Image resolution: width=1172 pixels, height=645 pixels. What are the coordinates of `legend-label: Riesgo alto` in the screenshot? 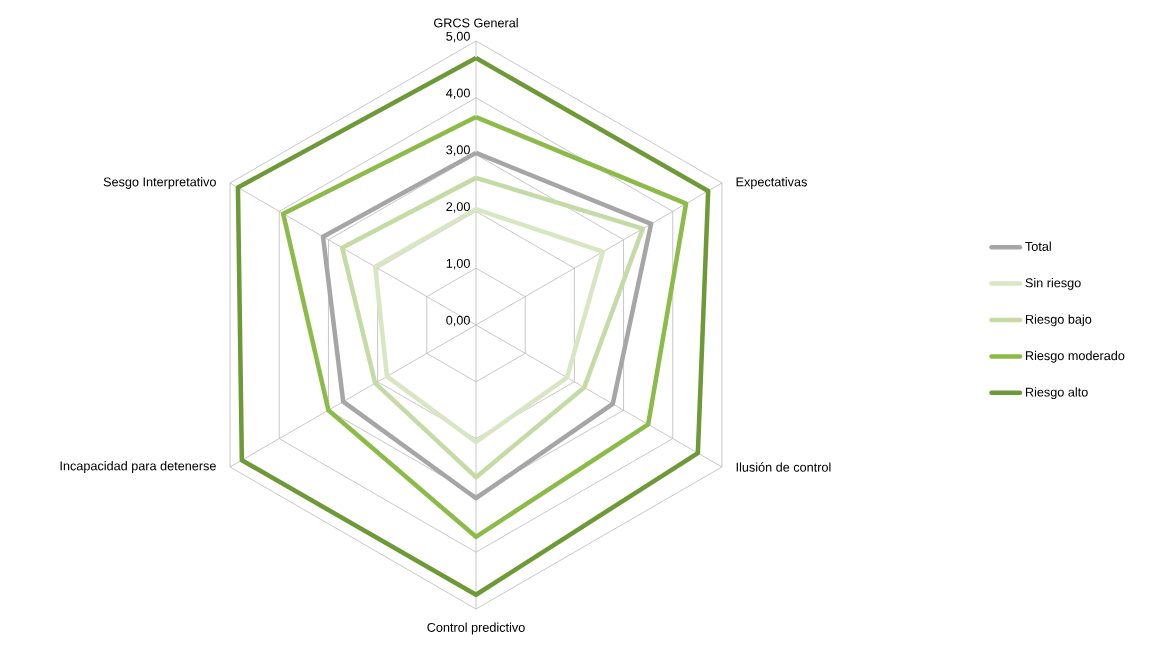 It's located at (1056, 393).